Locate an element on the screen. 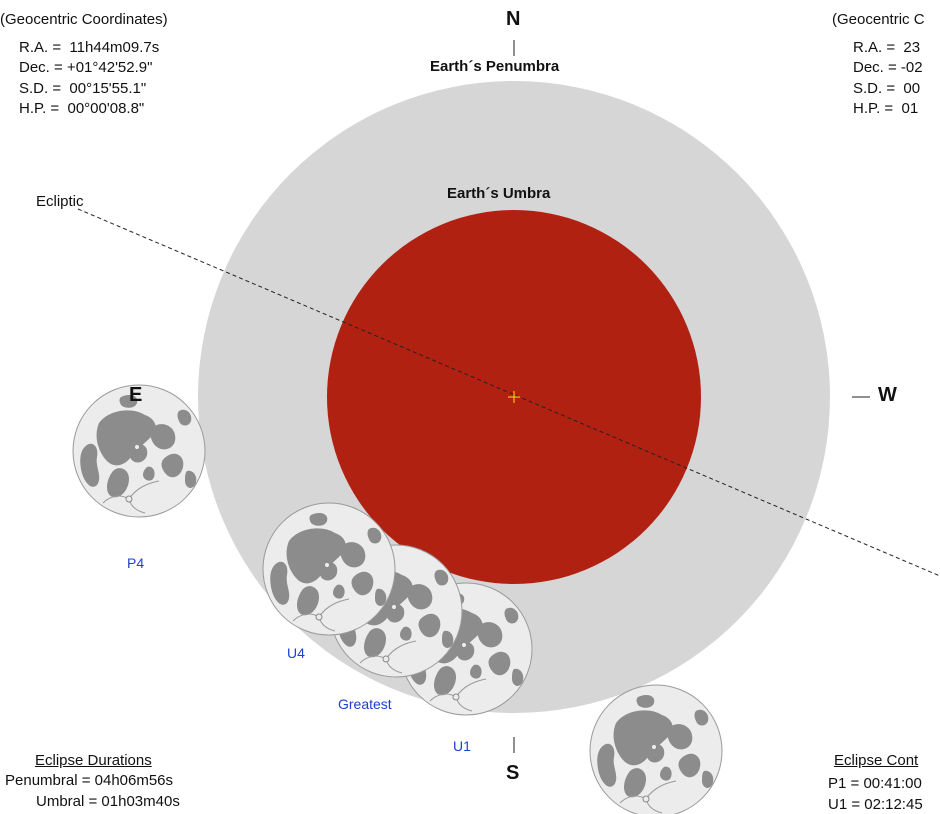 The width and height of the screenshot is (940, 814). contact-u4-label: U4 is located at coordinates (296, 653).